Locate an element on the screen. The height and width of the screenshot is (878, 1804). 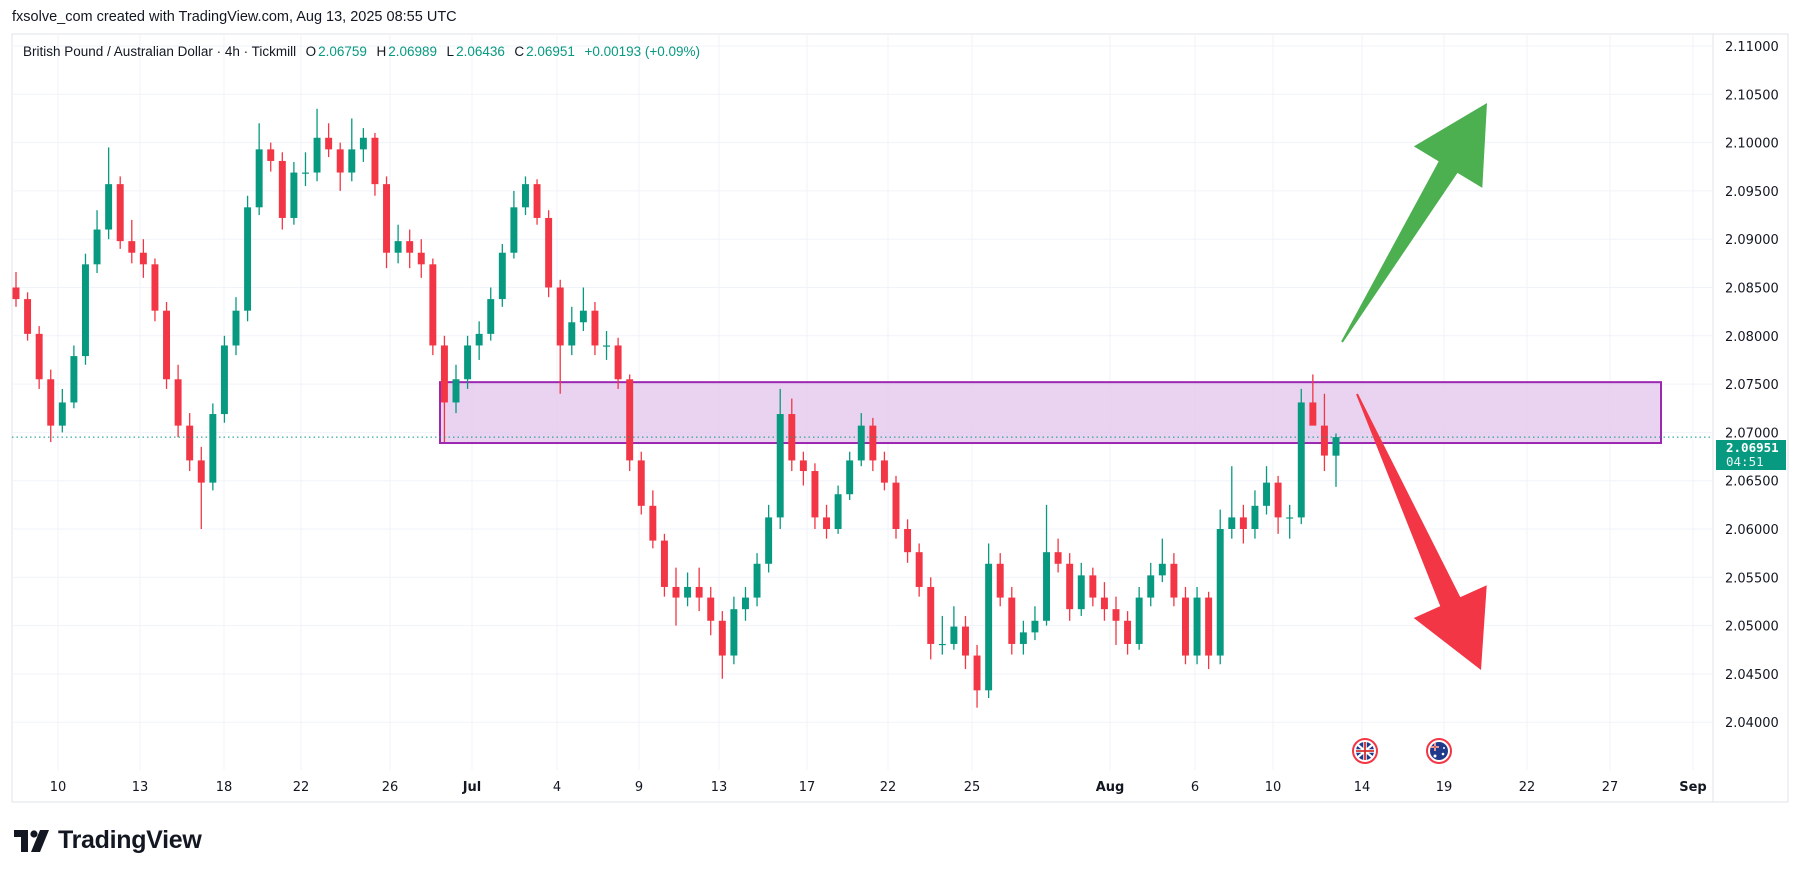
price-tick-label: 2.06000 is located at coordinates (1752, 530).